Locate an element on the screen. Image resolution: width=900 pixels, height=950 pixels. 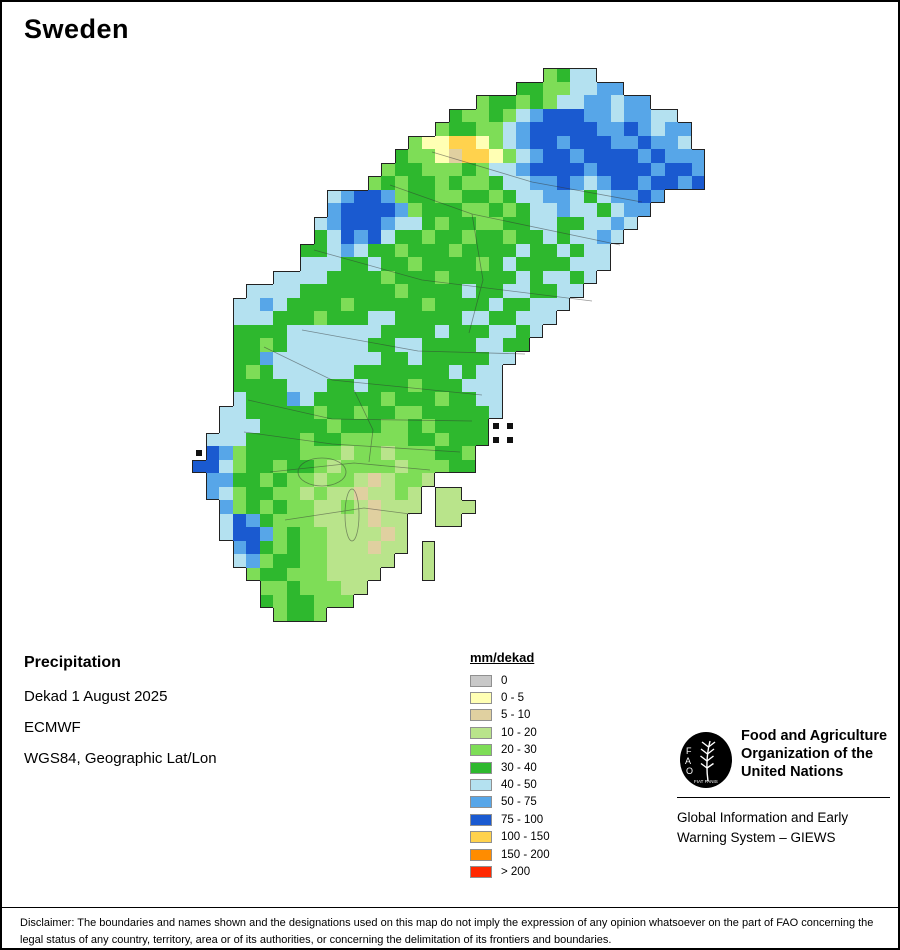
org-name-line: Organization of the is located at coordinates (807, 753).